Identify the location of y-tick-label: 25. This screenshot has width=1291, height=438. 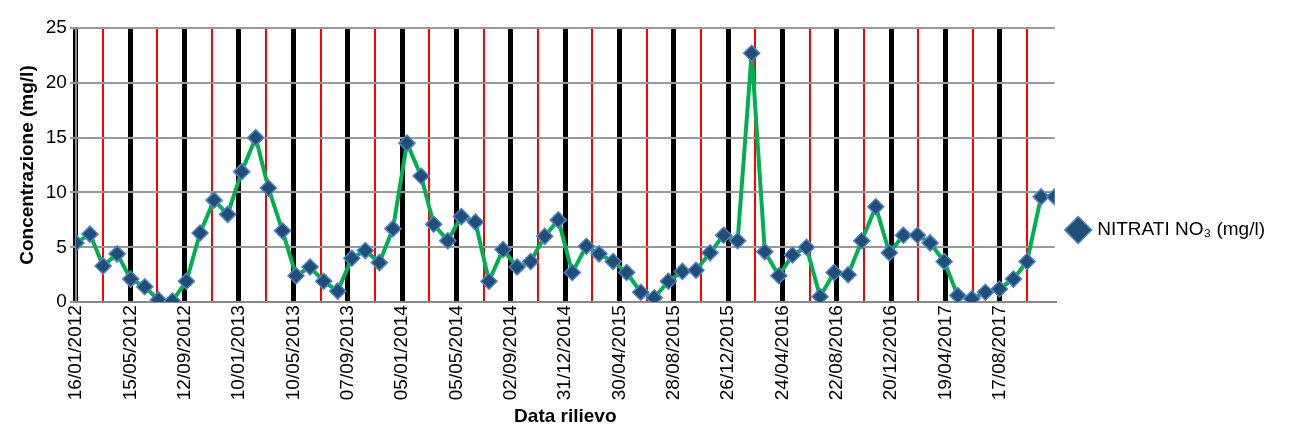
(56, 27).